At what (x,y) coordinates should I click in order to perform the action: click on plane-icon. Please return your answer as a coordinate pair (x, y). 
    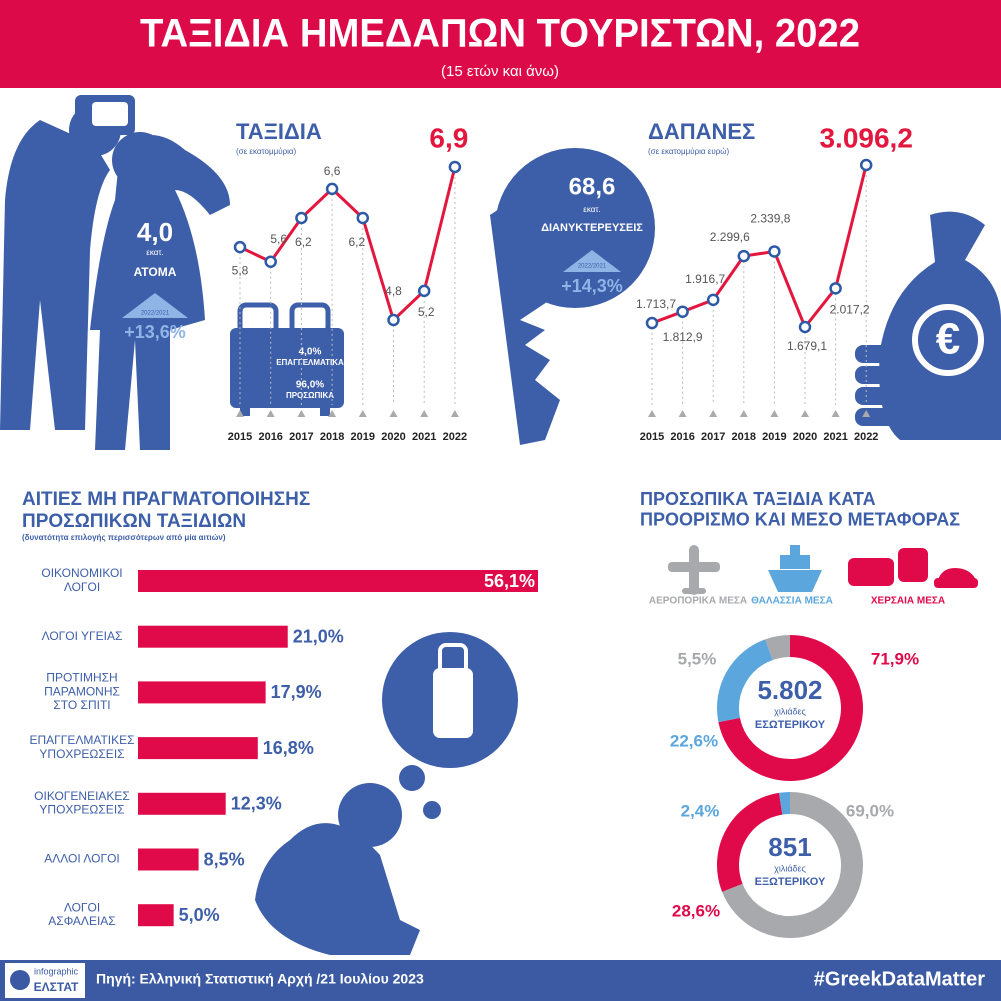
    Looking at the image, I should click on (694, 570).